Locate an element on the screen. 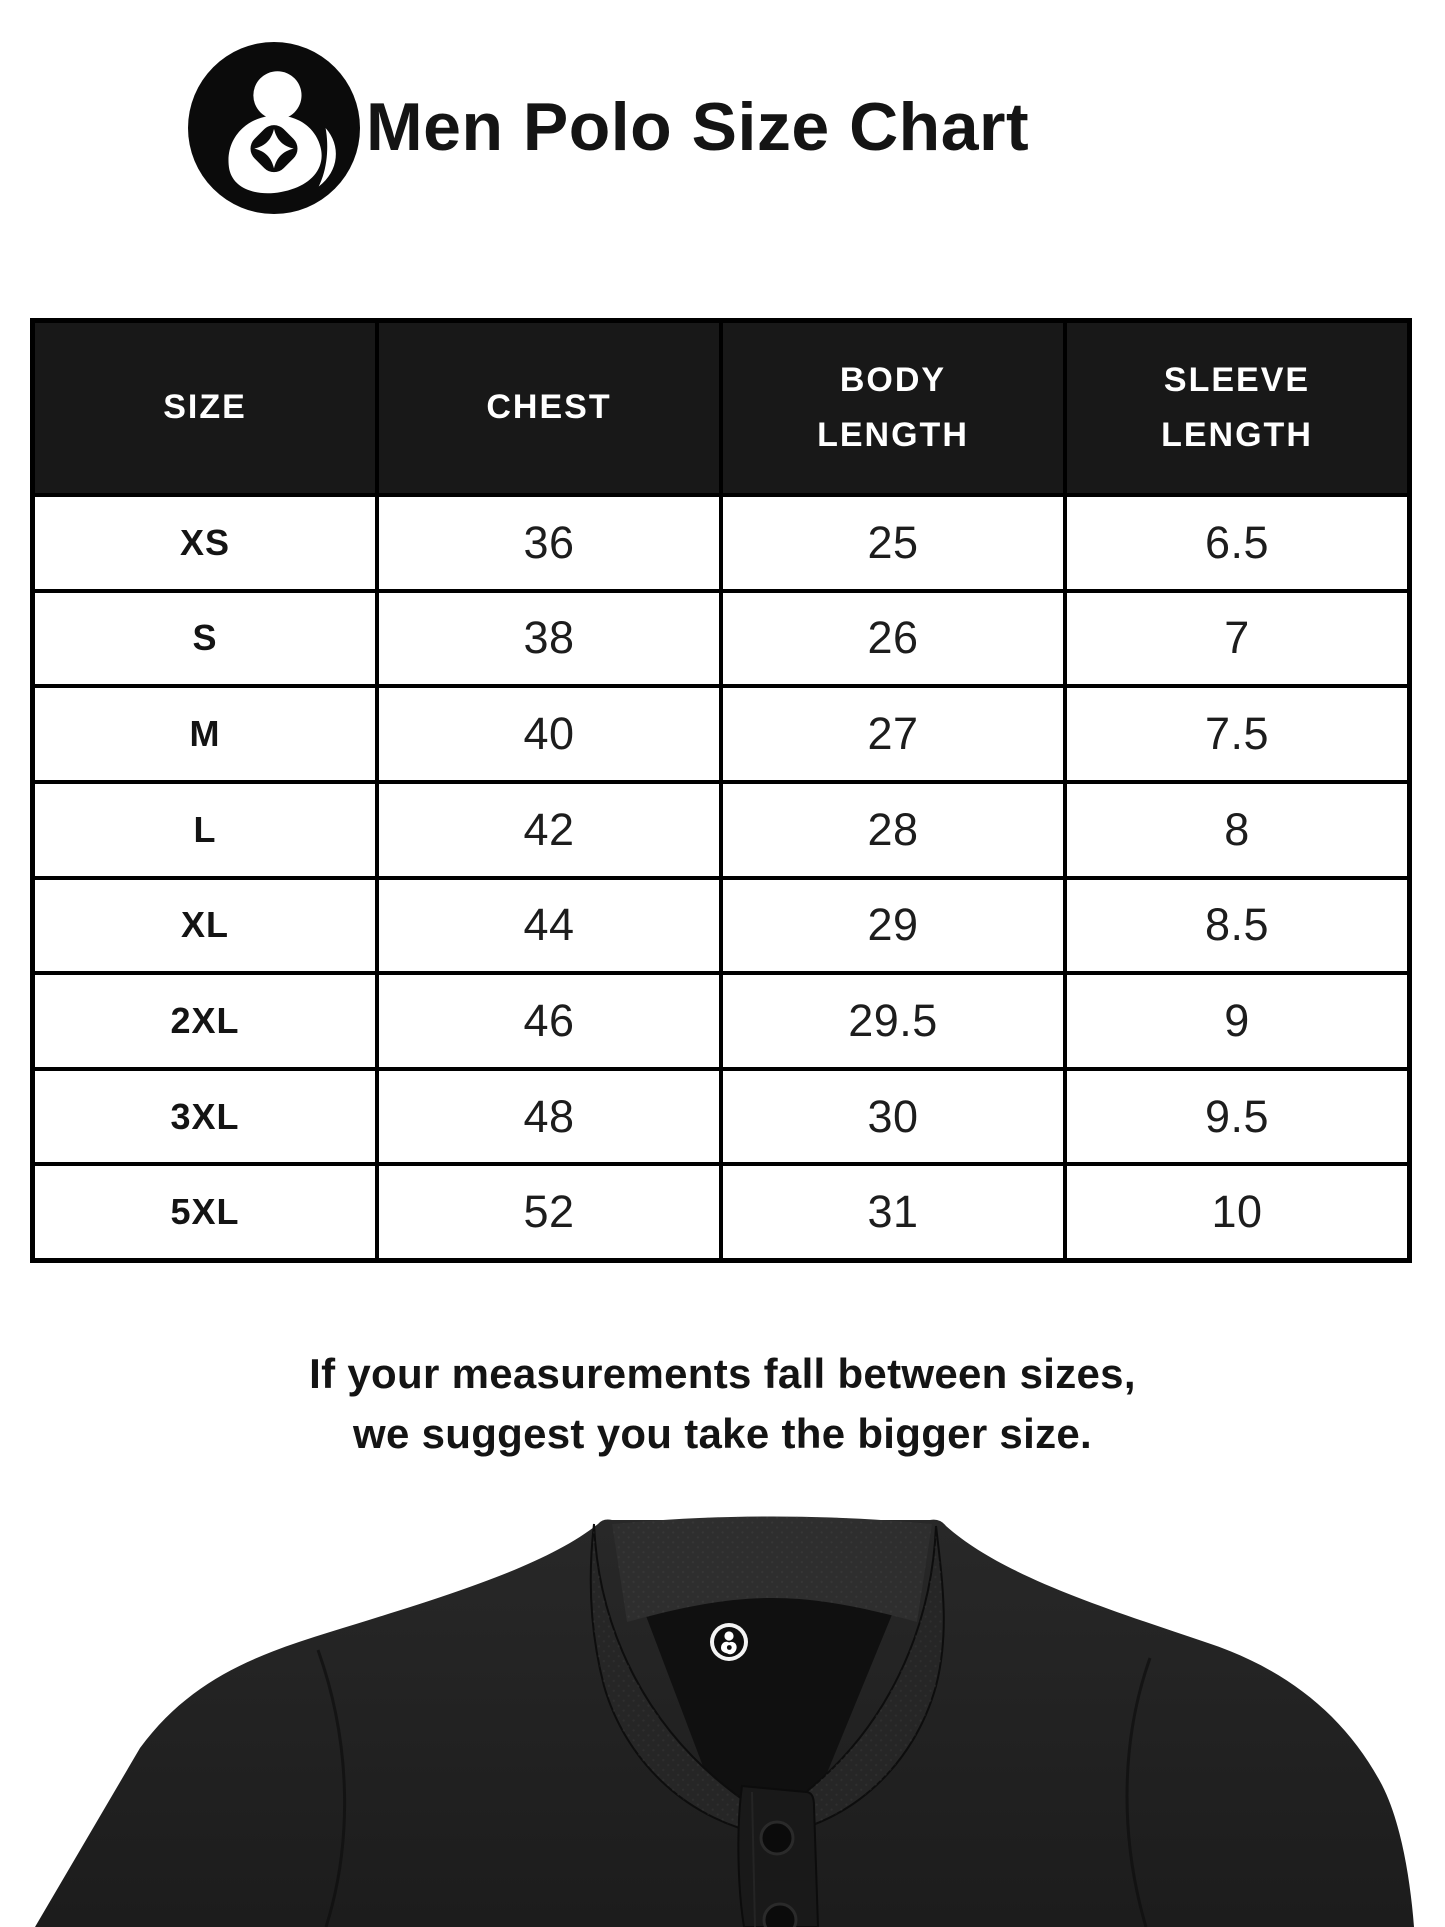 Image resolution: width=1445 pixels, height=1927 pixels. collar-brand-tag-icon is located at coordinates (729, 1642).